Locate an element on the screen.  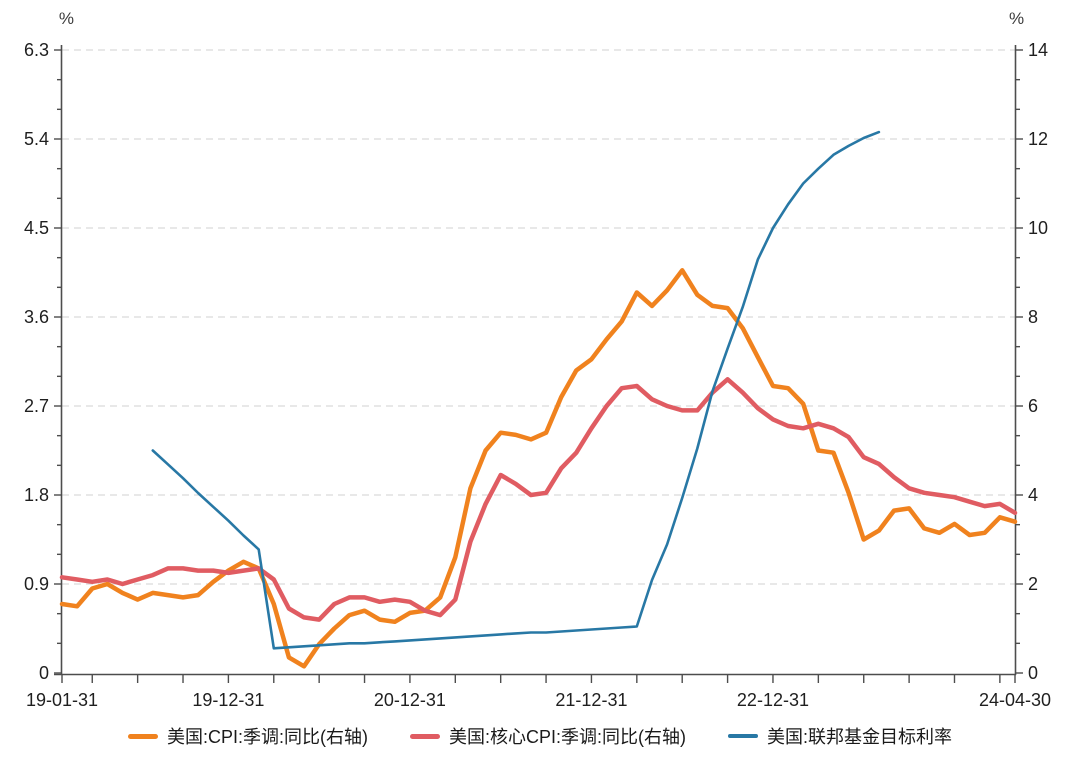
x-tick-label: 24-04-30 is located at coordinates (1015, 700).